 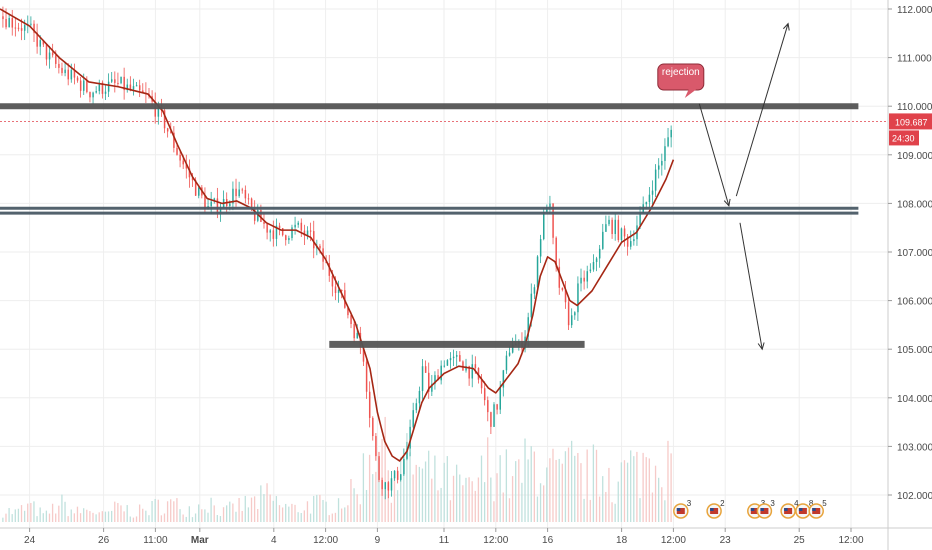 I want to click on callout-box, so click(x=681, y=77).